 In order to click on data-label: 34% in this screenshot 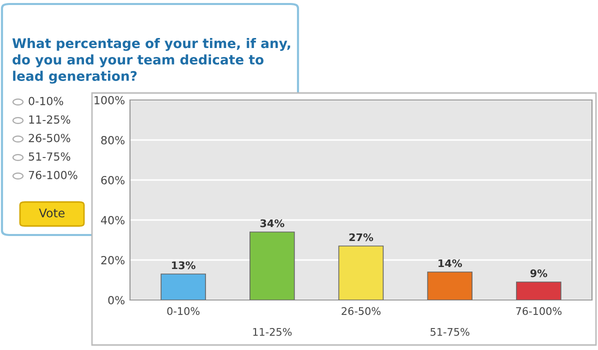, I will do `click(272, 223)`.